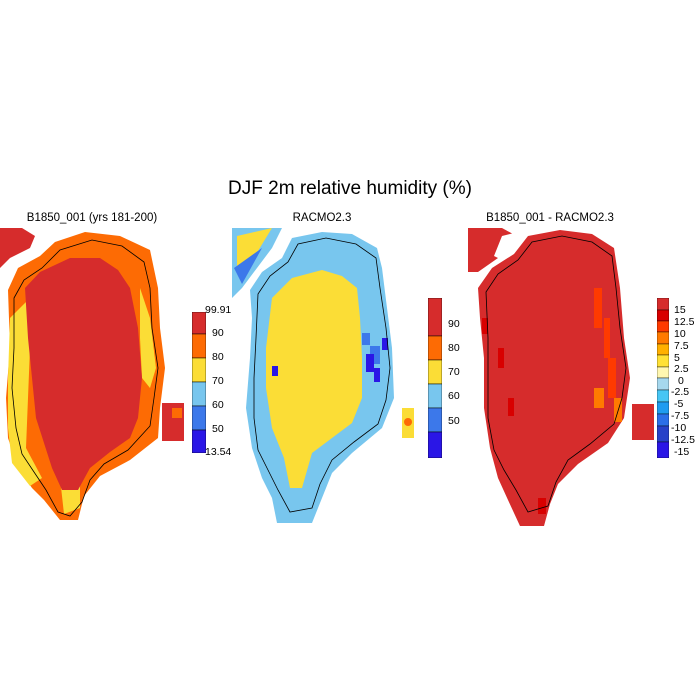 This screenshot has height=700, width=700. Describe the element at coordinates (681, 346) in the screenshot. I see `colorbar-diff-label: 7.5` at that location.